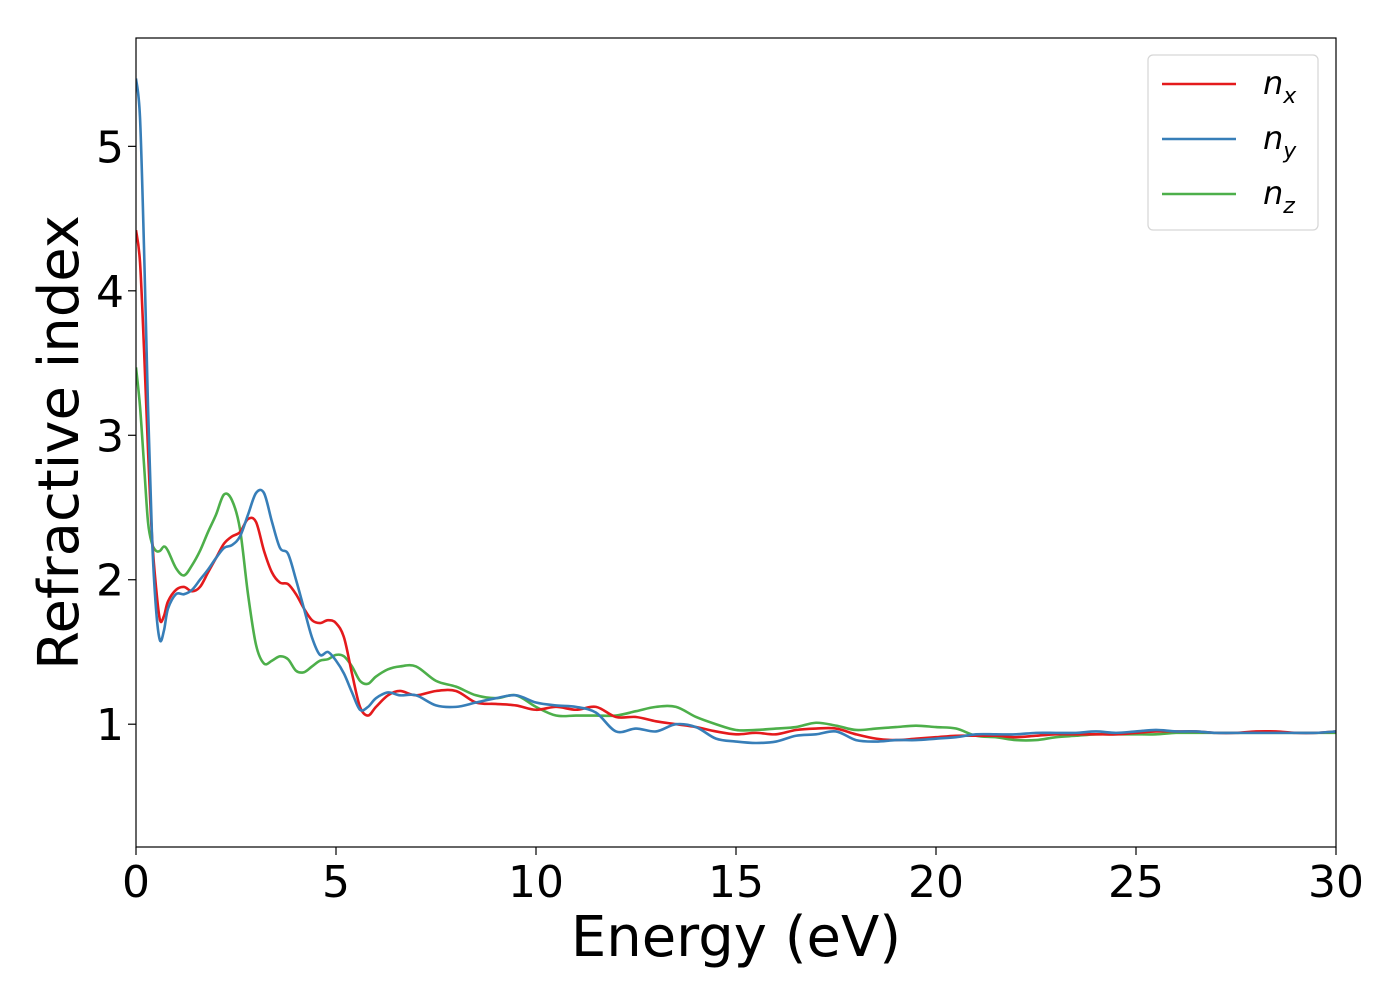 The height and width of the screenshot is (1000, 1400). Describe the element at coordinates (1233, 142) in the screenshot. I see `legend-box` at that location.